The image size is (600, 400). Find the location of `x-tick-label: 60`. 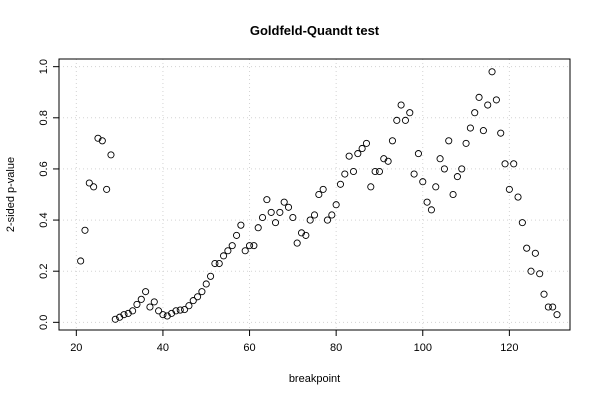

x-tick-label: 60 is located at coordinates (249, 348).